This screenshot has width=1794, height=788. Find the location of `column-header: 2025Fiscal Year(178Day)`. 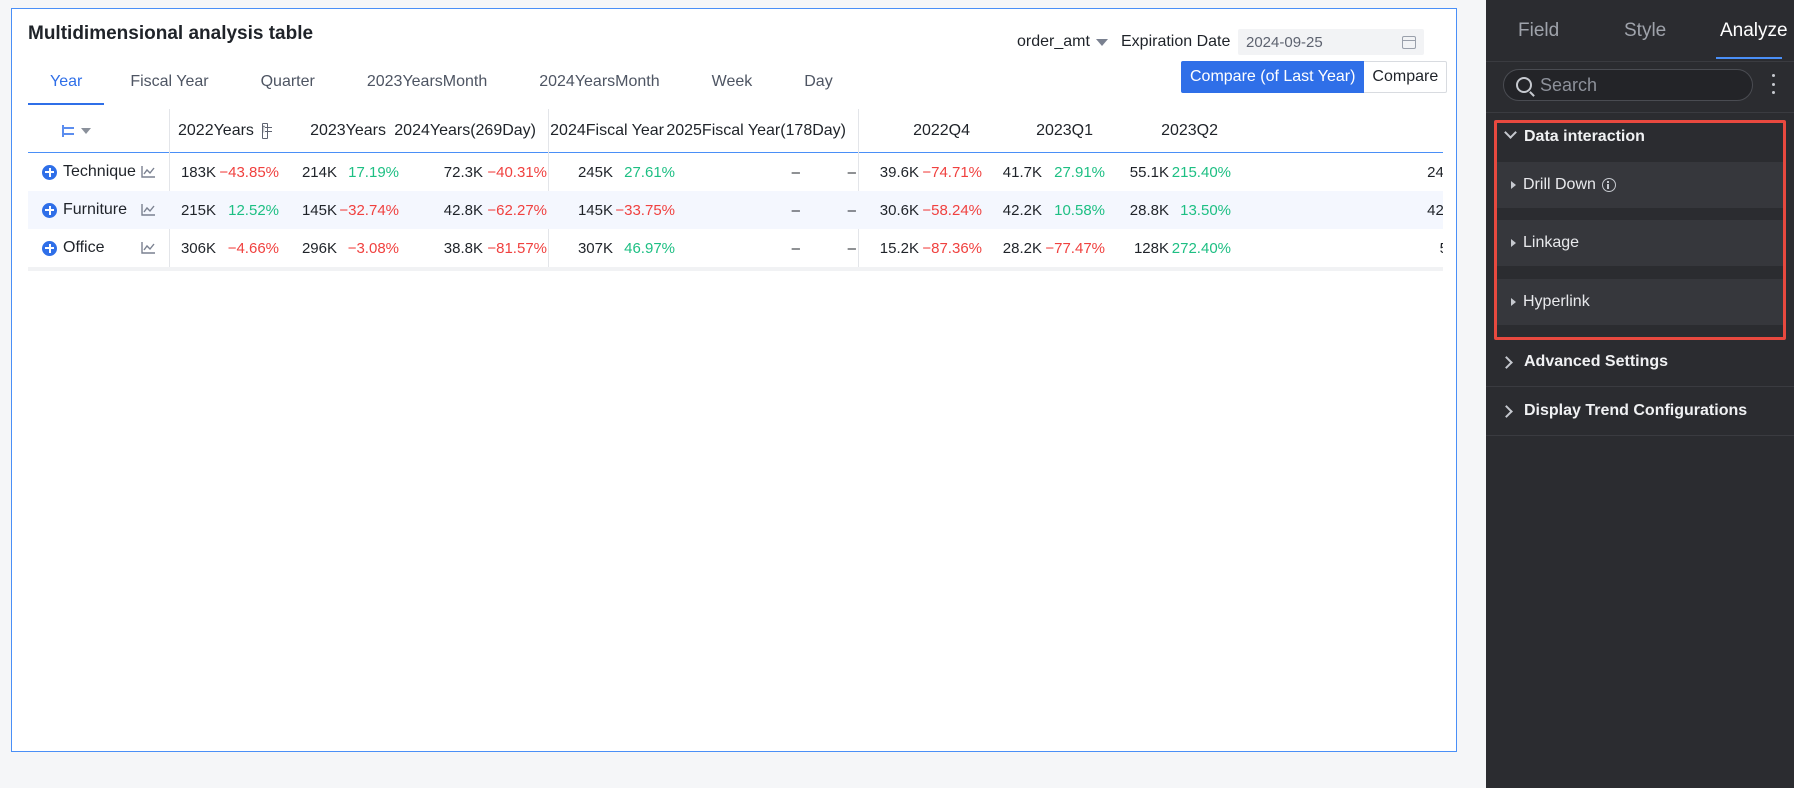

column-header: 2025Fiscal Year(178Day) is located at coordinates (756, 130).